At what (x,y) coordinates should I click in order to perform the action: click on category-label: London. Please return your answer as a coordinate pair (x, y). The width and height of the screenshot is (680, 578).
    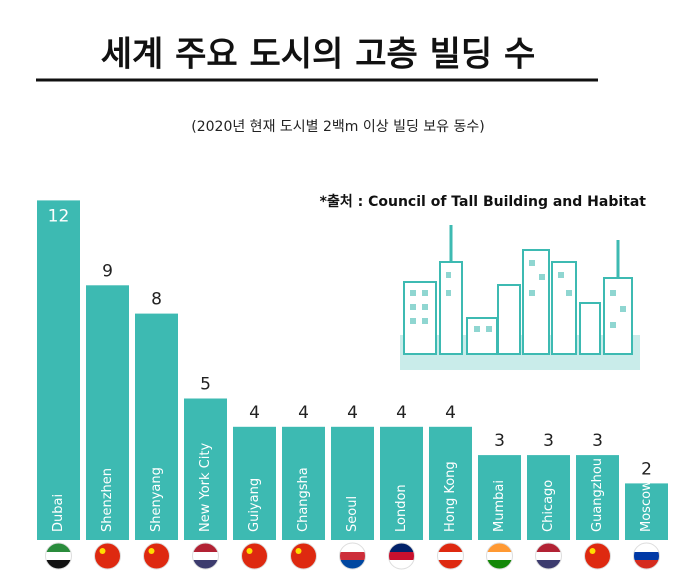
    Looking at the image, I should click on (401, 508).